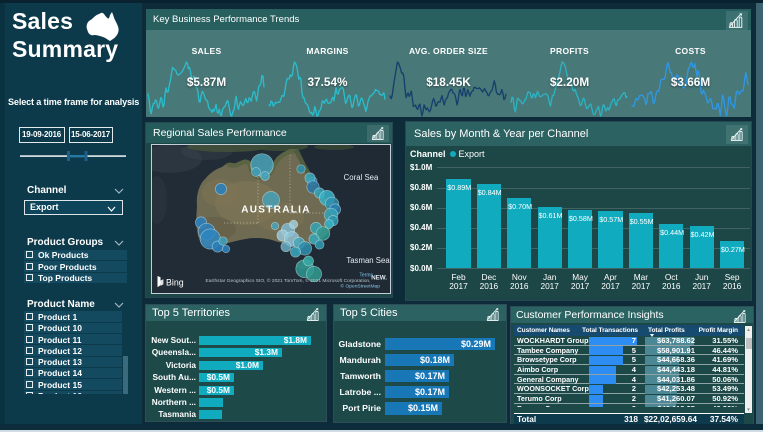 This screenshot has width=763, height=432. I want to click on svg-text: AUSTRALIA, so click(275, 209).